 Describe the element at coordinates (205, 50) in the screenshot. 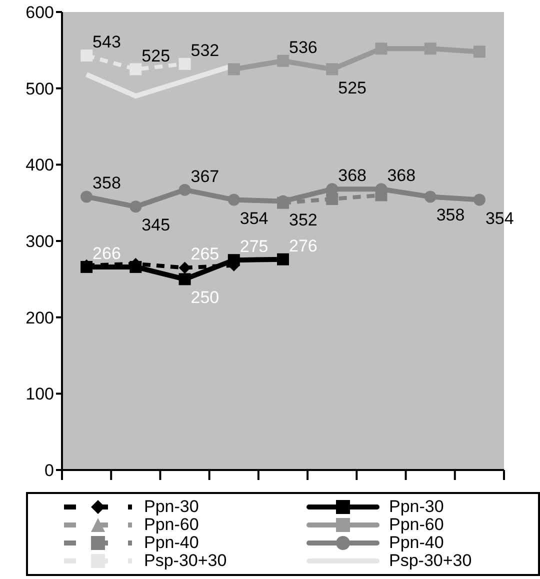

I see `data-label: 532` at that location.